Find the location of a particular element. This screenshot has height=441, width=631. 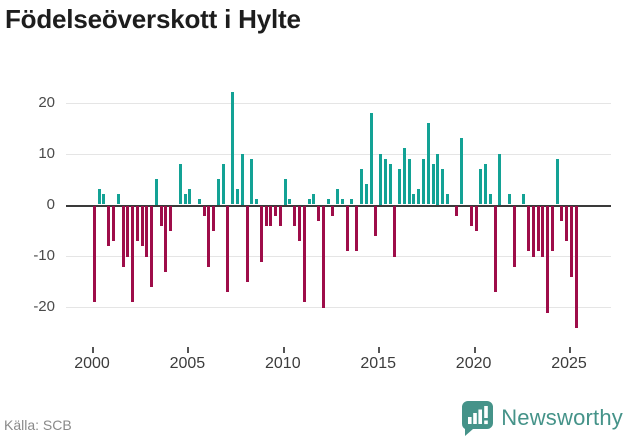

y-axis-tick-label: -20 is located at coordinates (44, 306).